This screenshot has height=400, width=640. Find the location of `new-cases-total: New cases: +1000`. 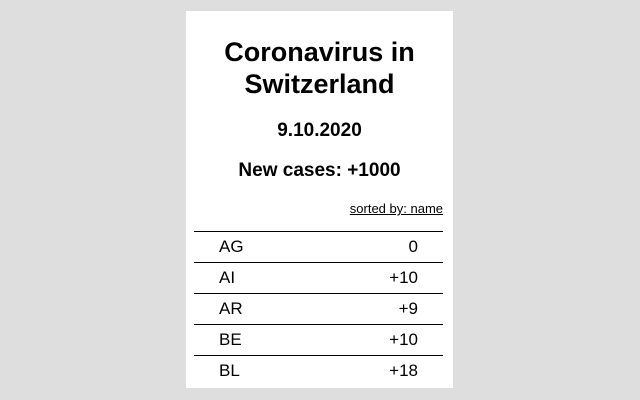

new-cases-total: New cases: +1000 is located at coordinates (319, 170).